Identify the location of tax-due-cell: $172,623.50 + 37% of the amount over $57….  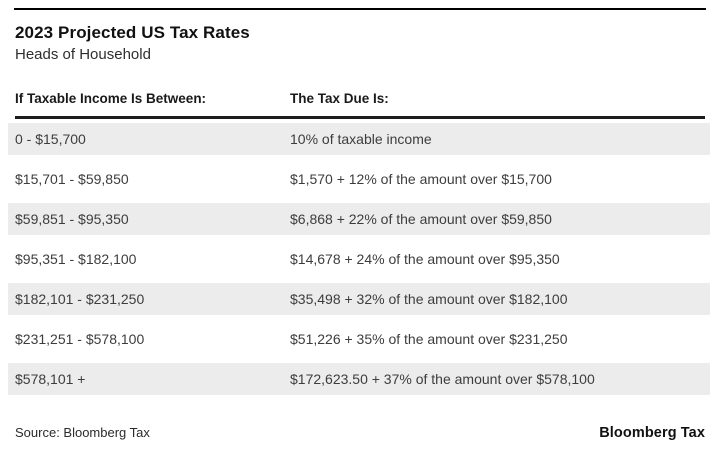
(442, 379).